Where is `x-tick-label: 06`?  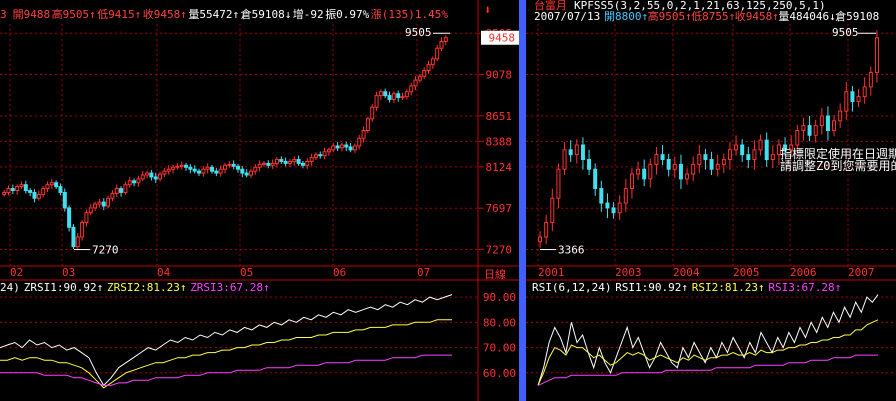
x-tick-label: 06 is located at coordinates (339, 272).